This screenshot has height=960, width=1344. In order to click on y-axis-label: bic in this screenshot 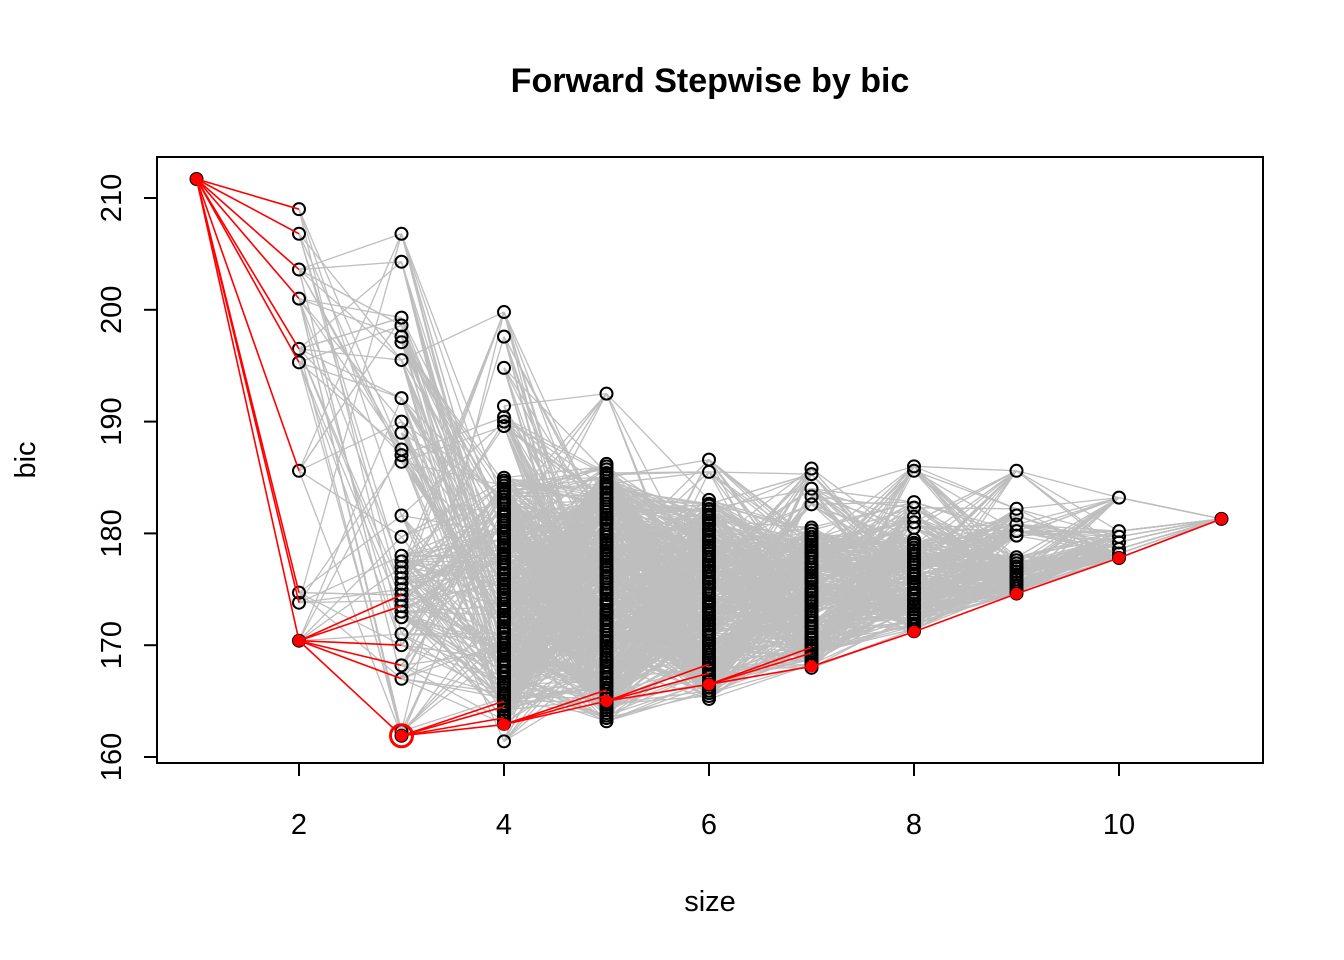, I will do `click(26, 459)`.